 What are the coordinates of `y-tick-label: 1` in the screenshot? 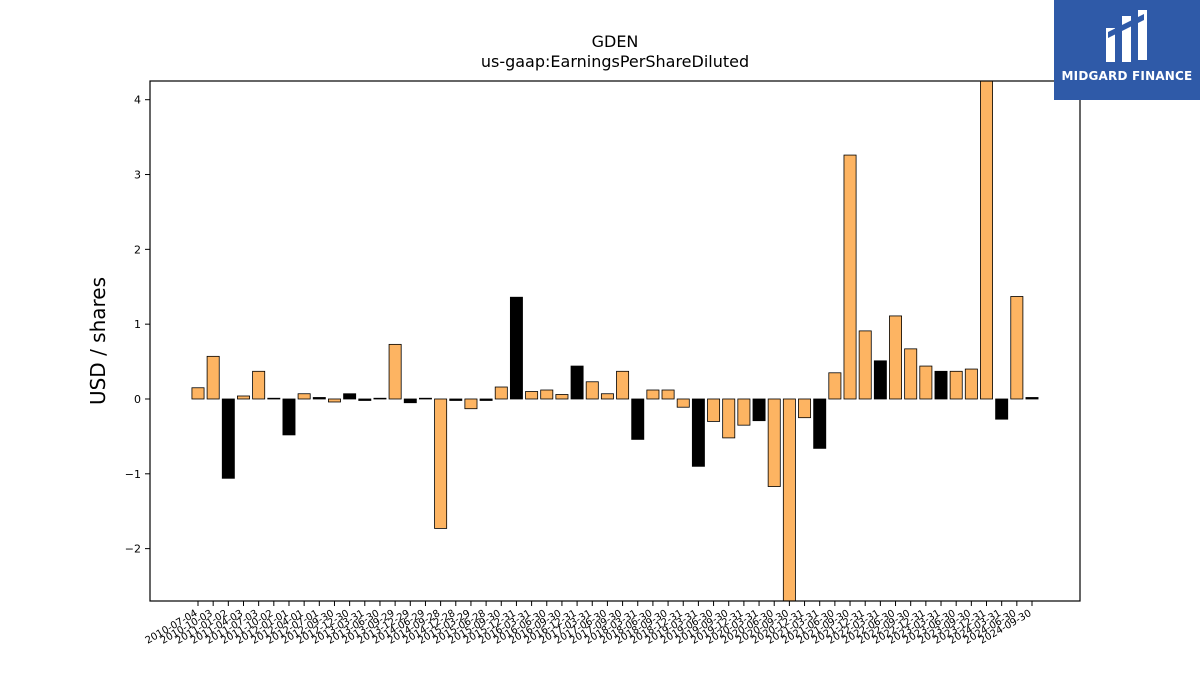 It's located at (137, 324).